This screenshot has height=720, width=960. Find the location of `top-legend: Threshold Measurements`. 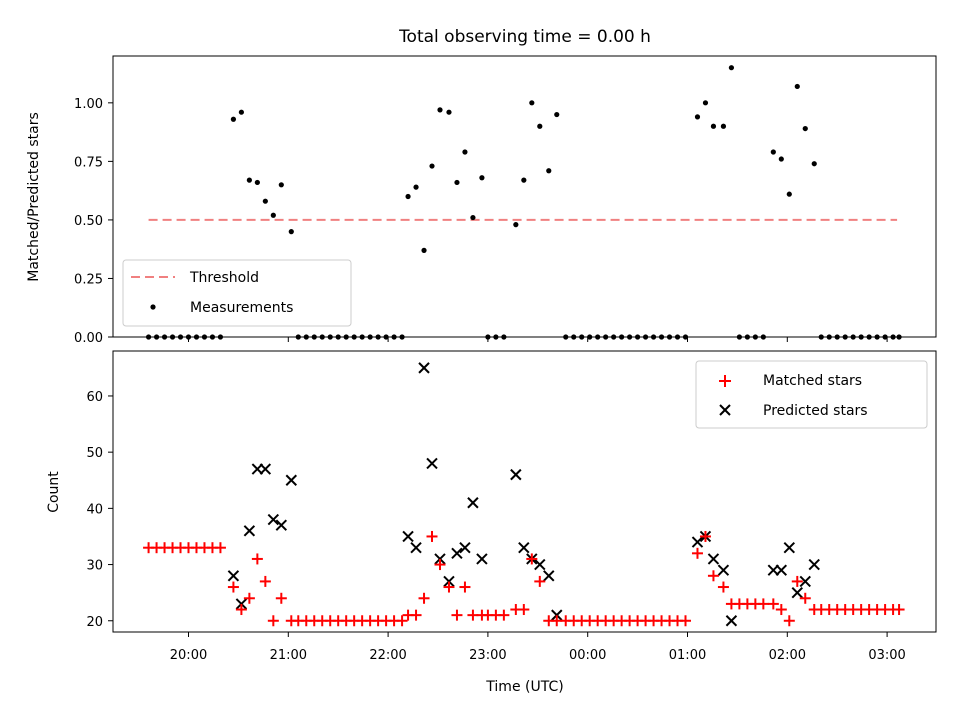

top-legend: Threshold Measurements is located at coordinates (237, 293).